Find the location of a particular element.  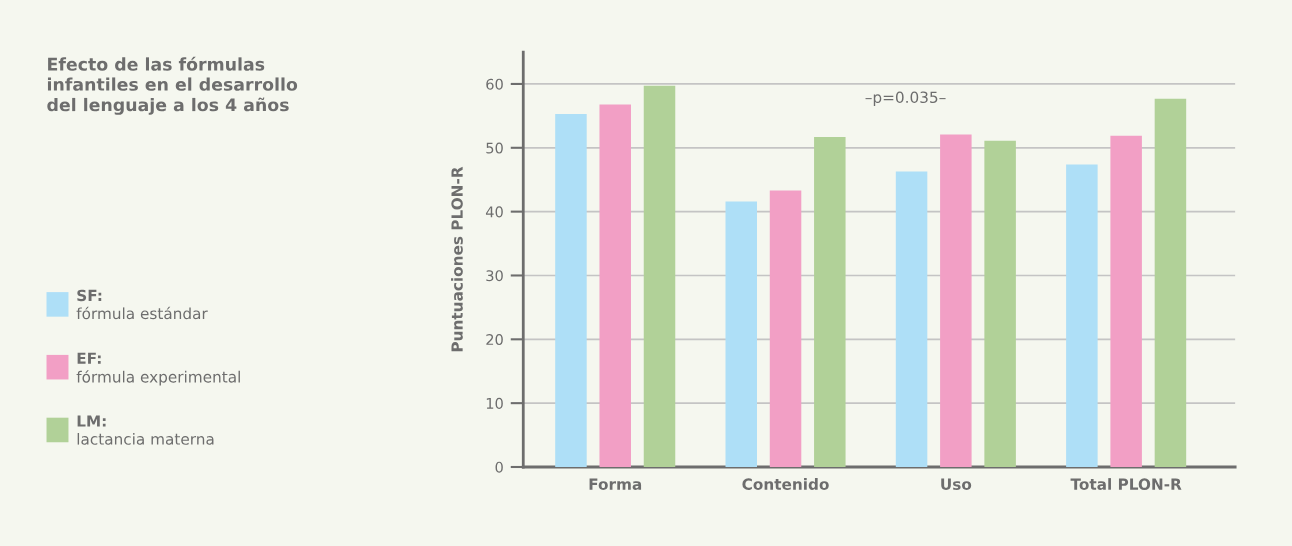

text: Efecto de las fórmulas infantiles en el desarrollo del lenguaje a los 4 años is located at coordinates (172, 85).